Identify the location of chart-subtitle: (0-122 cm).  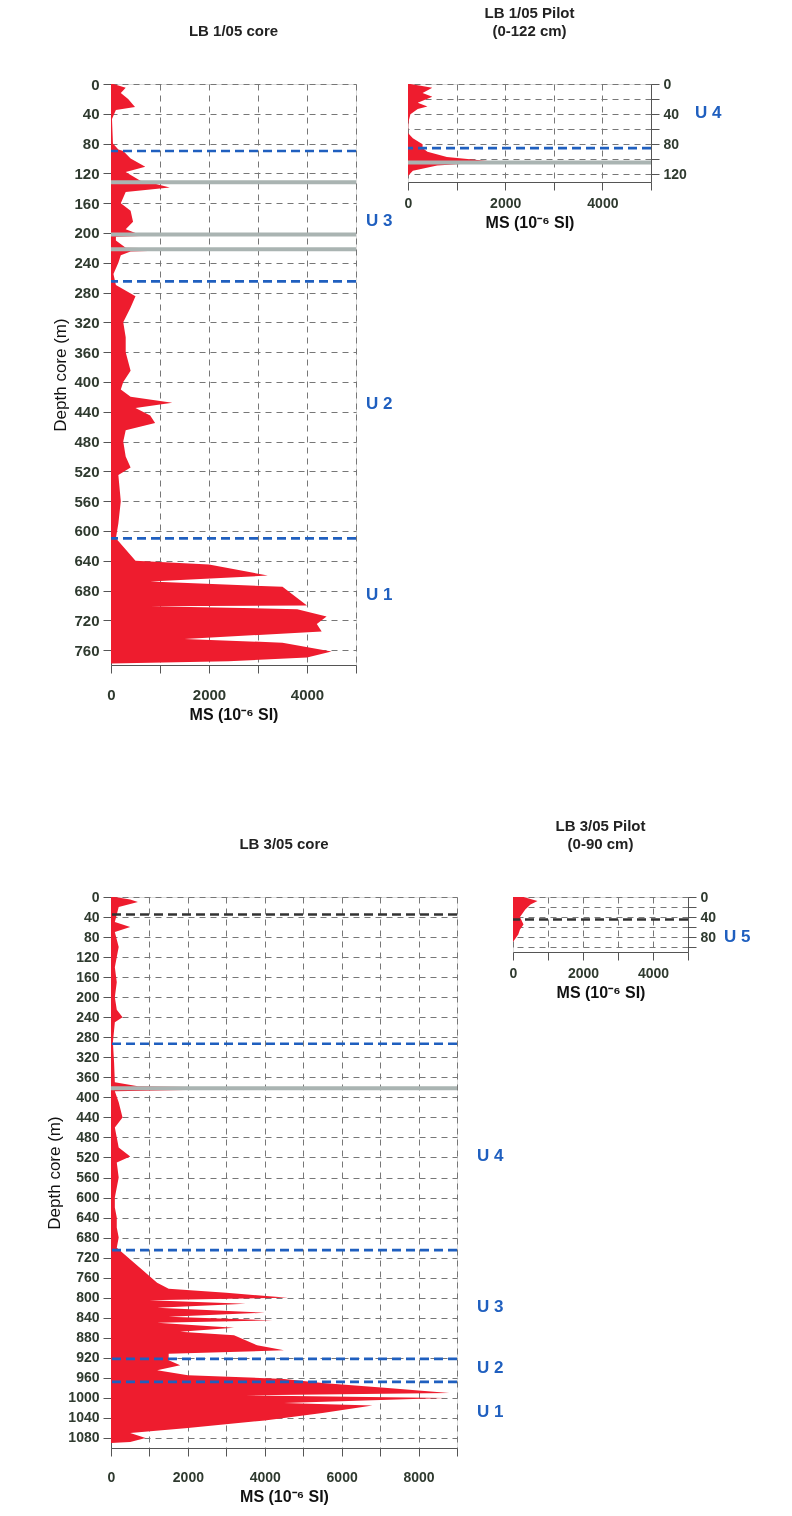
(529, 30).